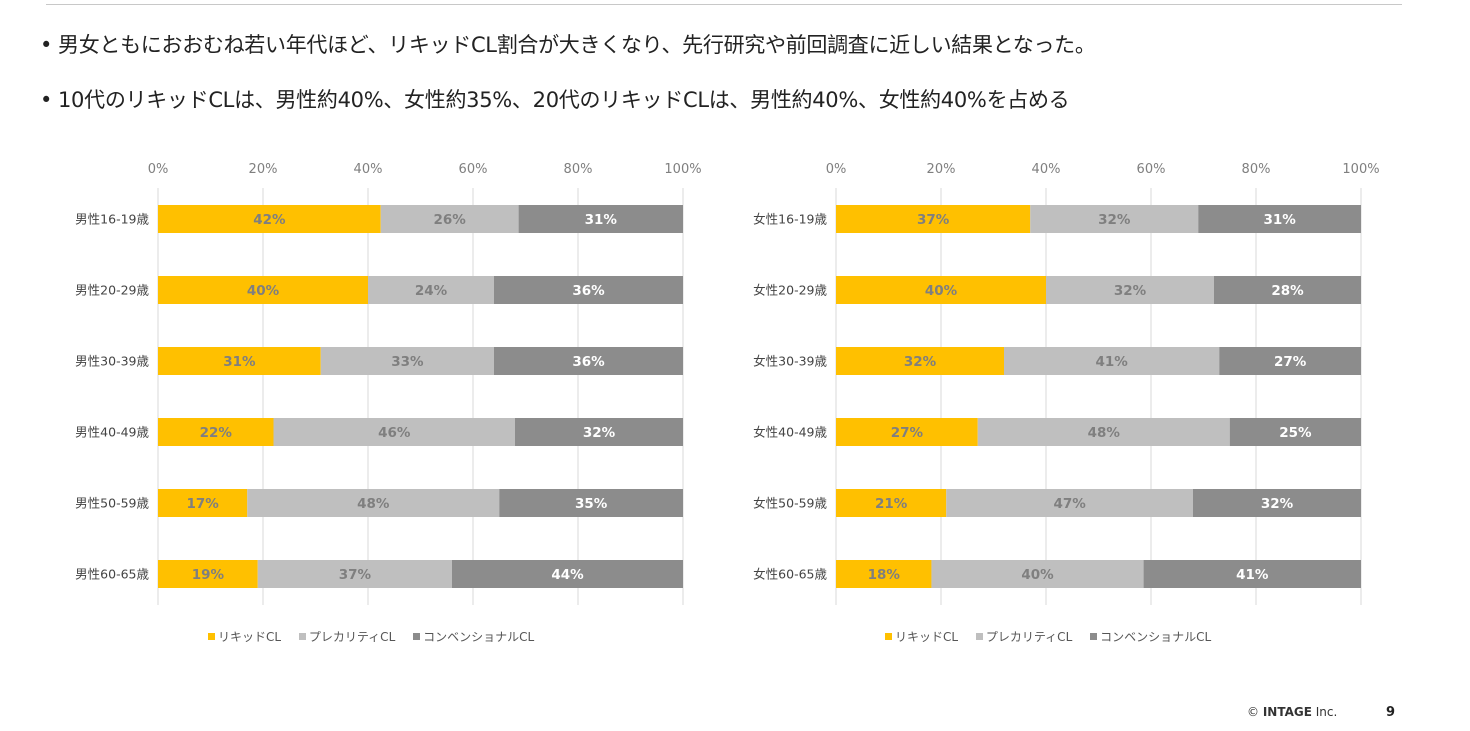 The image size is (1470, 731). I want to click on female-data-label: 18%, so click(884, 575).